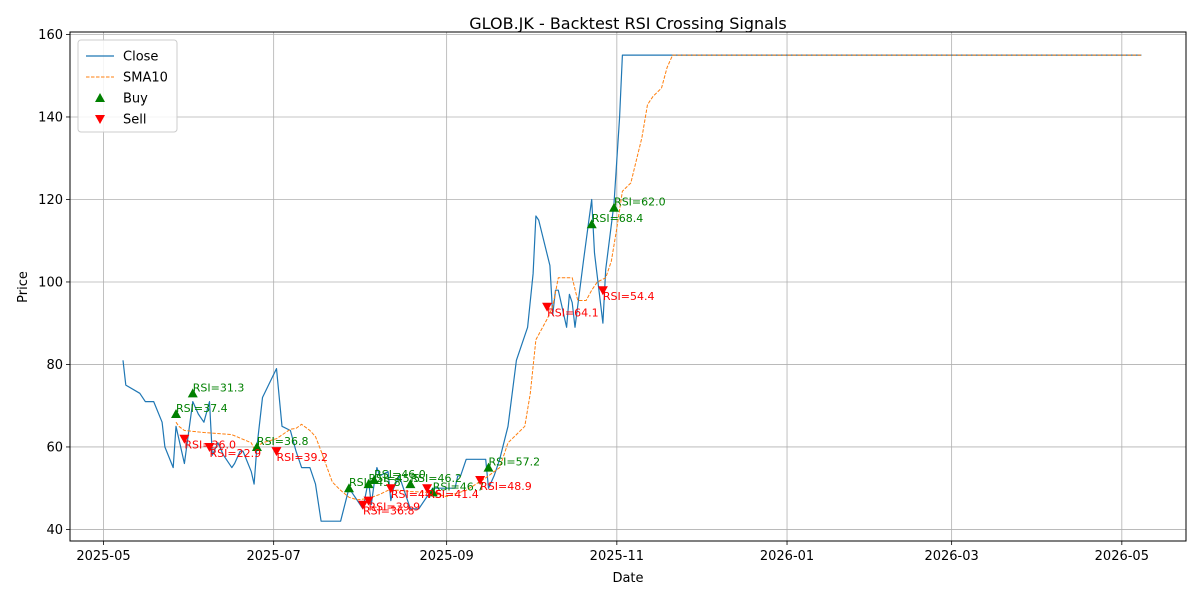 Image resolution: width=1200 pixels, height=604 pixels. I want to click on y-tick-label: 60, so click(54, 447).